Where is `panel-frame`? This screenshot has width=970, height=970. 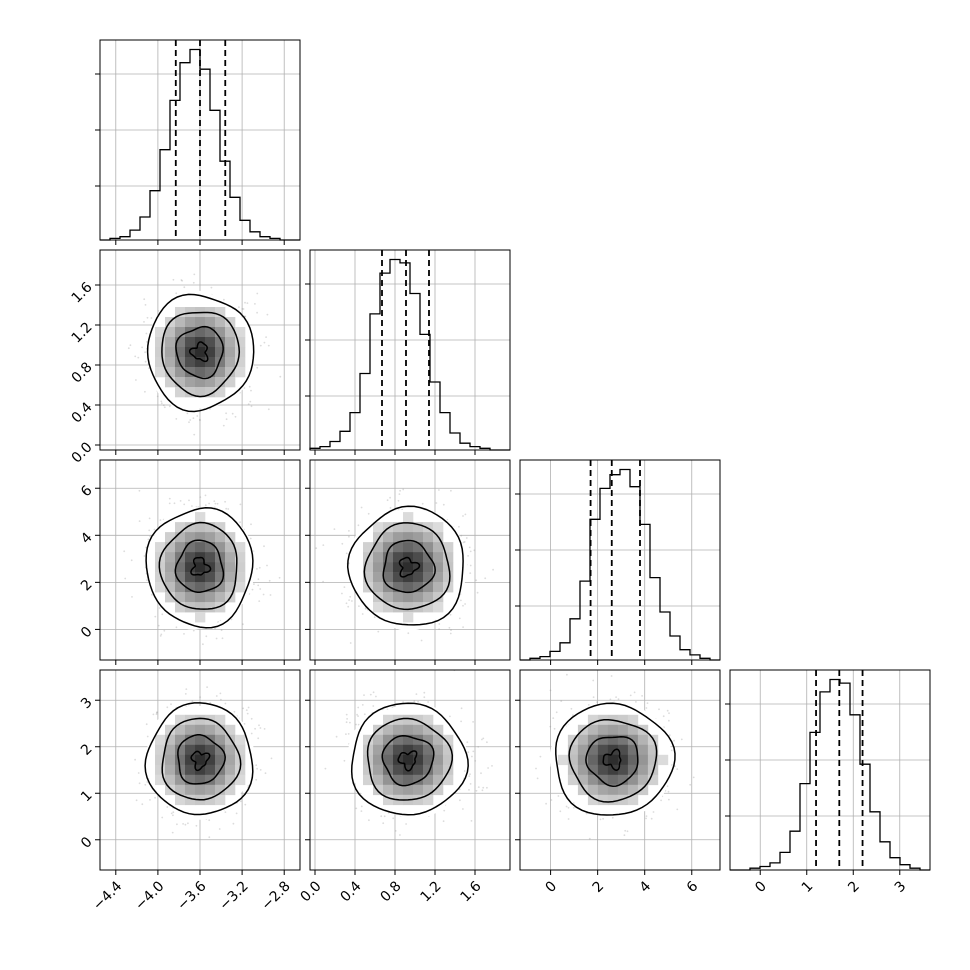 panel-frame is located at coordinates (410, 560).